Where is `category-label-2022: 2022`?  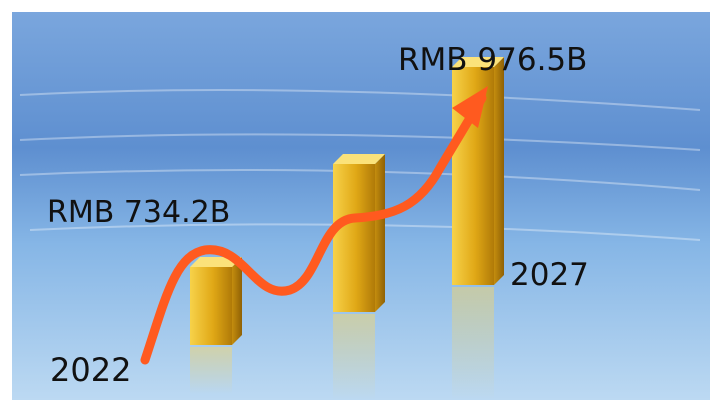
category-label-2022: 2022 is located at coordinates (91, 370).